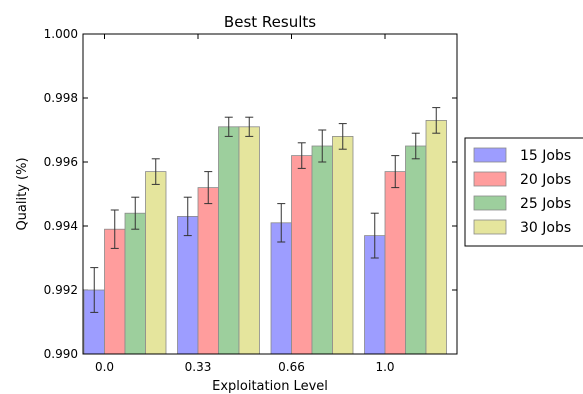 This screenshot has width=583, height=394. What do you see at coordinates (545, 180) in the screenshot?
I see `legend-label: 20 Jobs` at bounding box center [545, 180].